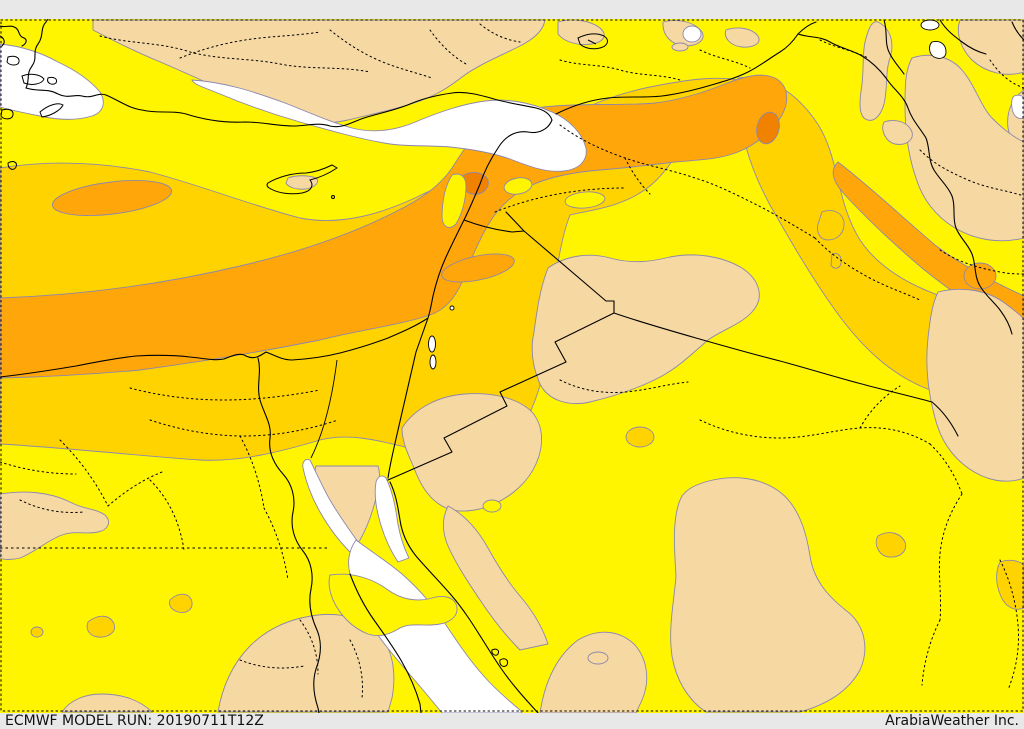 Image resolution: width=1024 pixels, height=729 pixels. Describe the element at coordinates (768, 595) in the screenshot. I see `south-saudi-wheat` at that location.